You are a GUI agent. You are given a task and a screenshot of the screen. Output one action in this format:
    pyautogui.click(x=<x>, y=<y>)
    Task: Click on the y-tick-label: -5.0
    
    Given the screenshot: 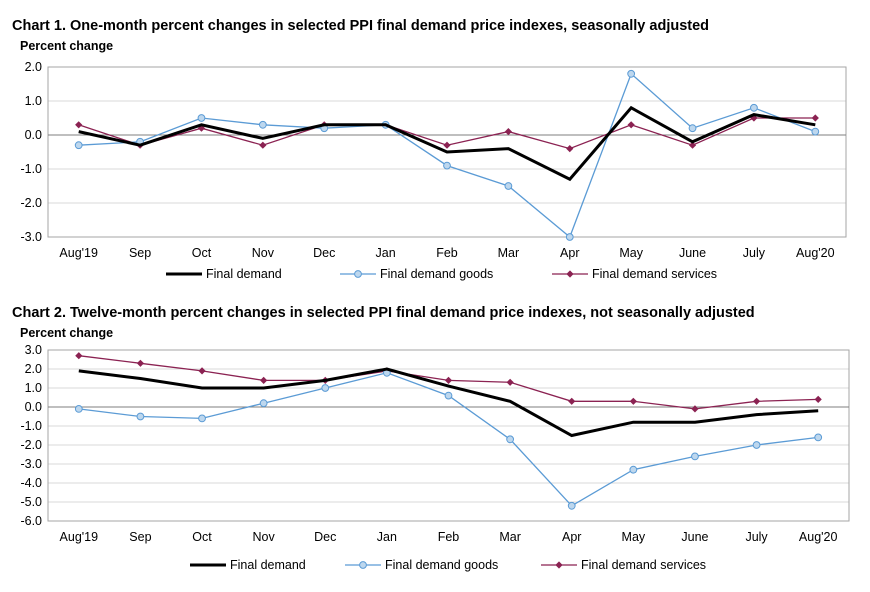 What is the action you would take?
    pyautogui.click(x=31, y=502)
    